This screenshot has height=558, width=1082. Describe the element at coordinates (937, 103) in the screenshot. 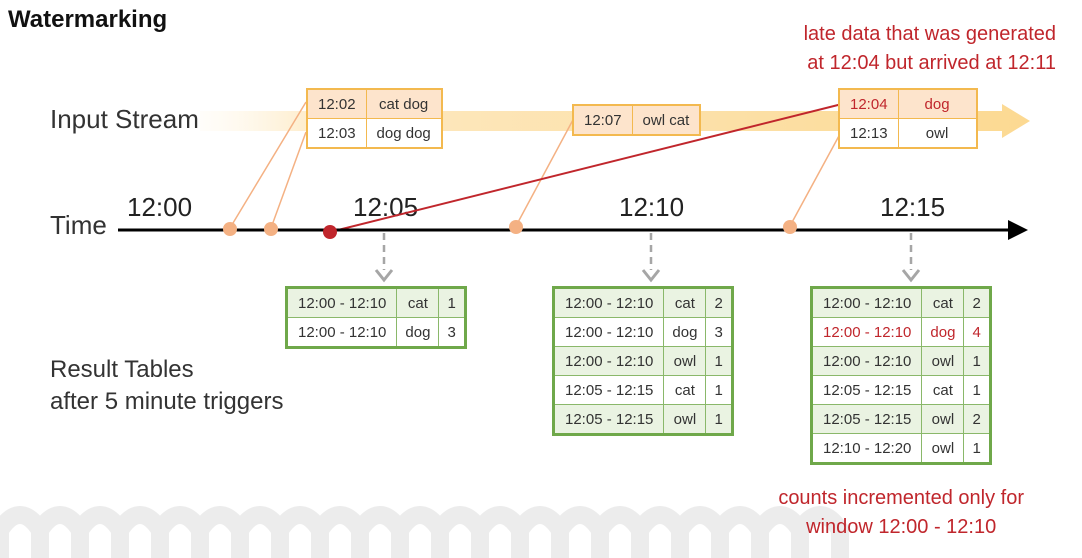

I see `event-words: dog` at that location.